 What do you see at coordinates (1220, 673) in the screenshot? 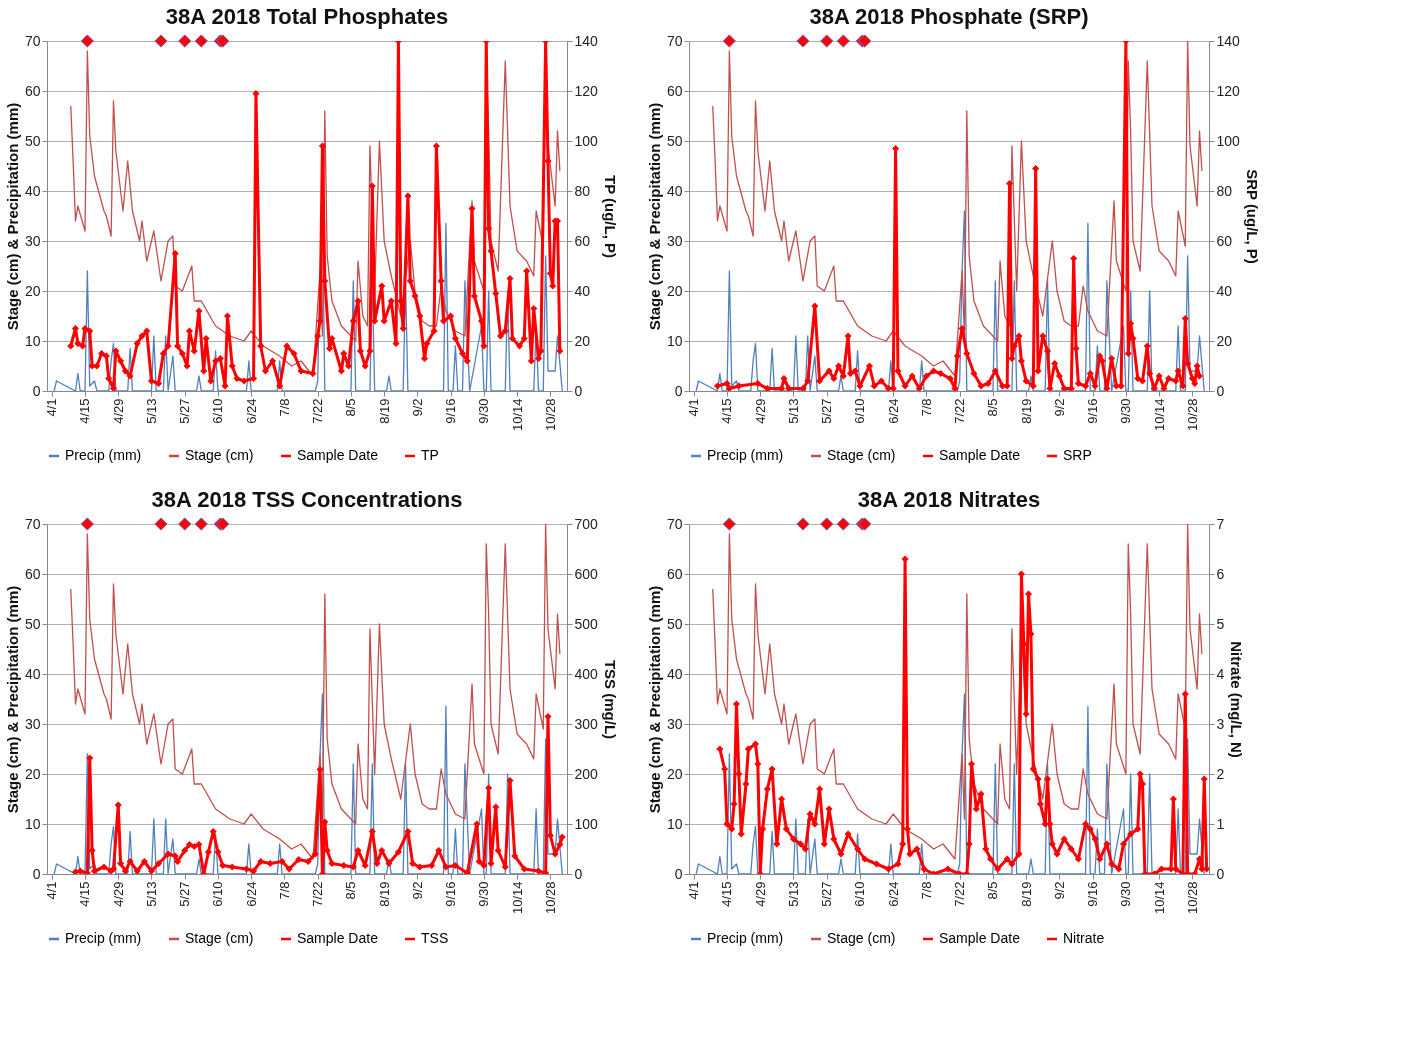
I see `y2-tick-label: 4` at bounding box center [1220, 673].